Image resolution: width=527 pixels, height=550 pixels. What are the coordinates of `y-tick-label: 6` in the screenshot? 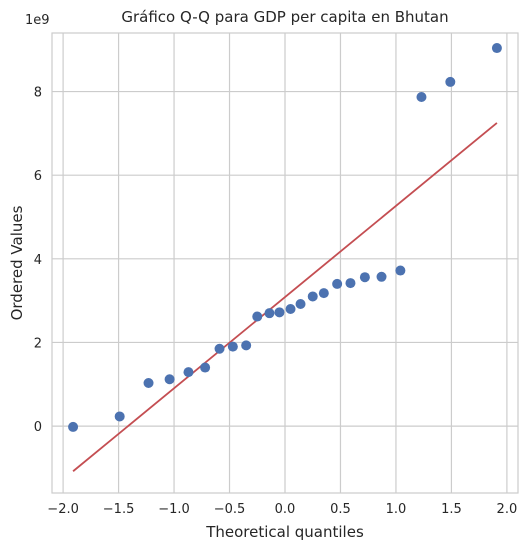 It's located at (38, 176).